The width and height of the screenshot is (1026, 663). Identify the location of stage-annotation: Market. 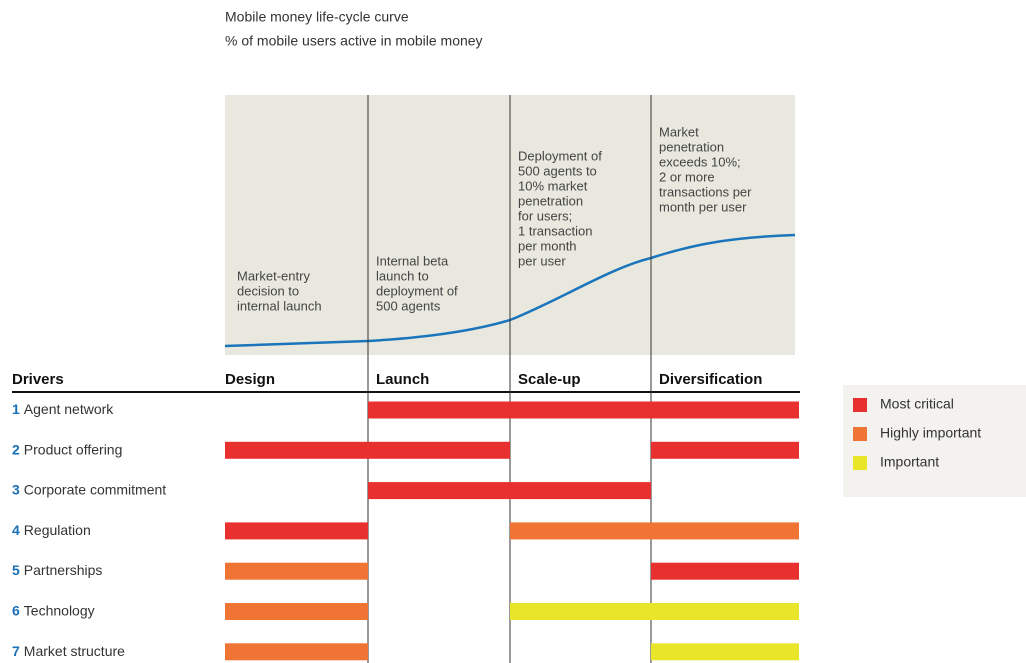
(679, 131).